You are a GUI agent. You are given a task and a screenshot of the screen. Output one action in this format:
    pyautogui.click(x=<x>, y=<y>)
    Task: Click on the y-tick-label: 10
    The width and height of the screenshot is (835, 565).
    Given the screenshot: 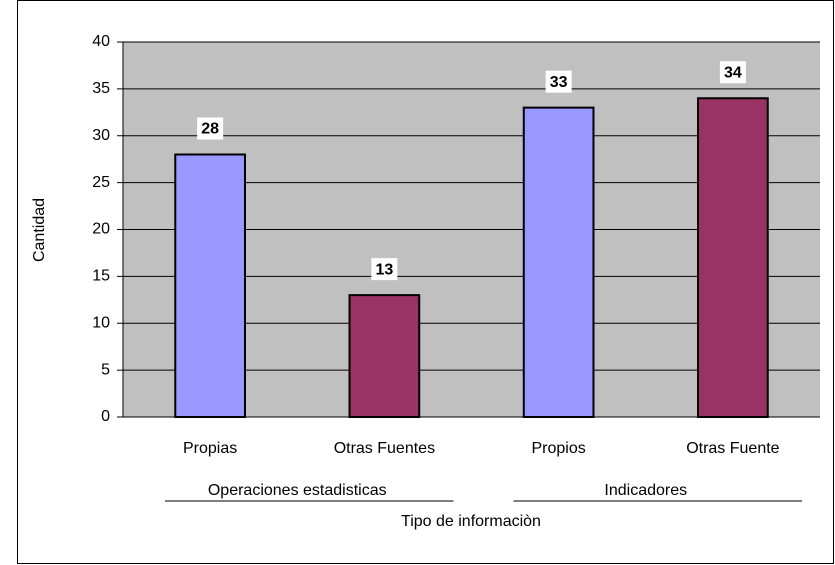 What is the action you would take?
    pyautogui.click(x=101, y=322)
    